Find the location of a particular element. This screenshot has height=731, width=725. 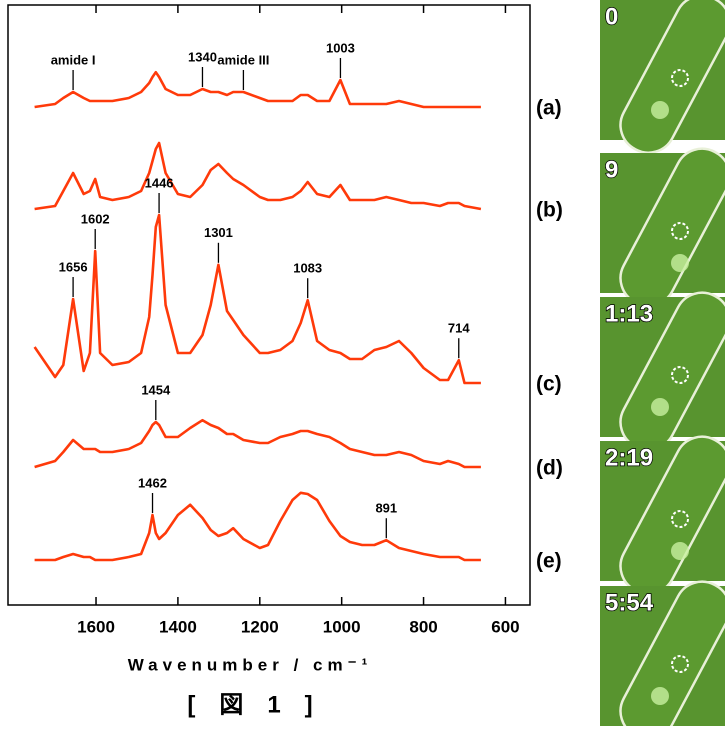

time-label: 1:13 is located at coordinates (629, 313).